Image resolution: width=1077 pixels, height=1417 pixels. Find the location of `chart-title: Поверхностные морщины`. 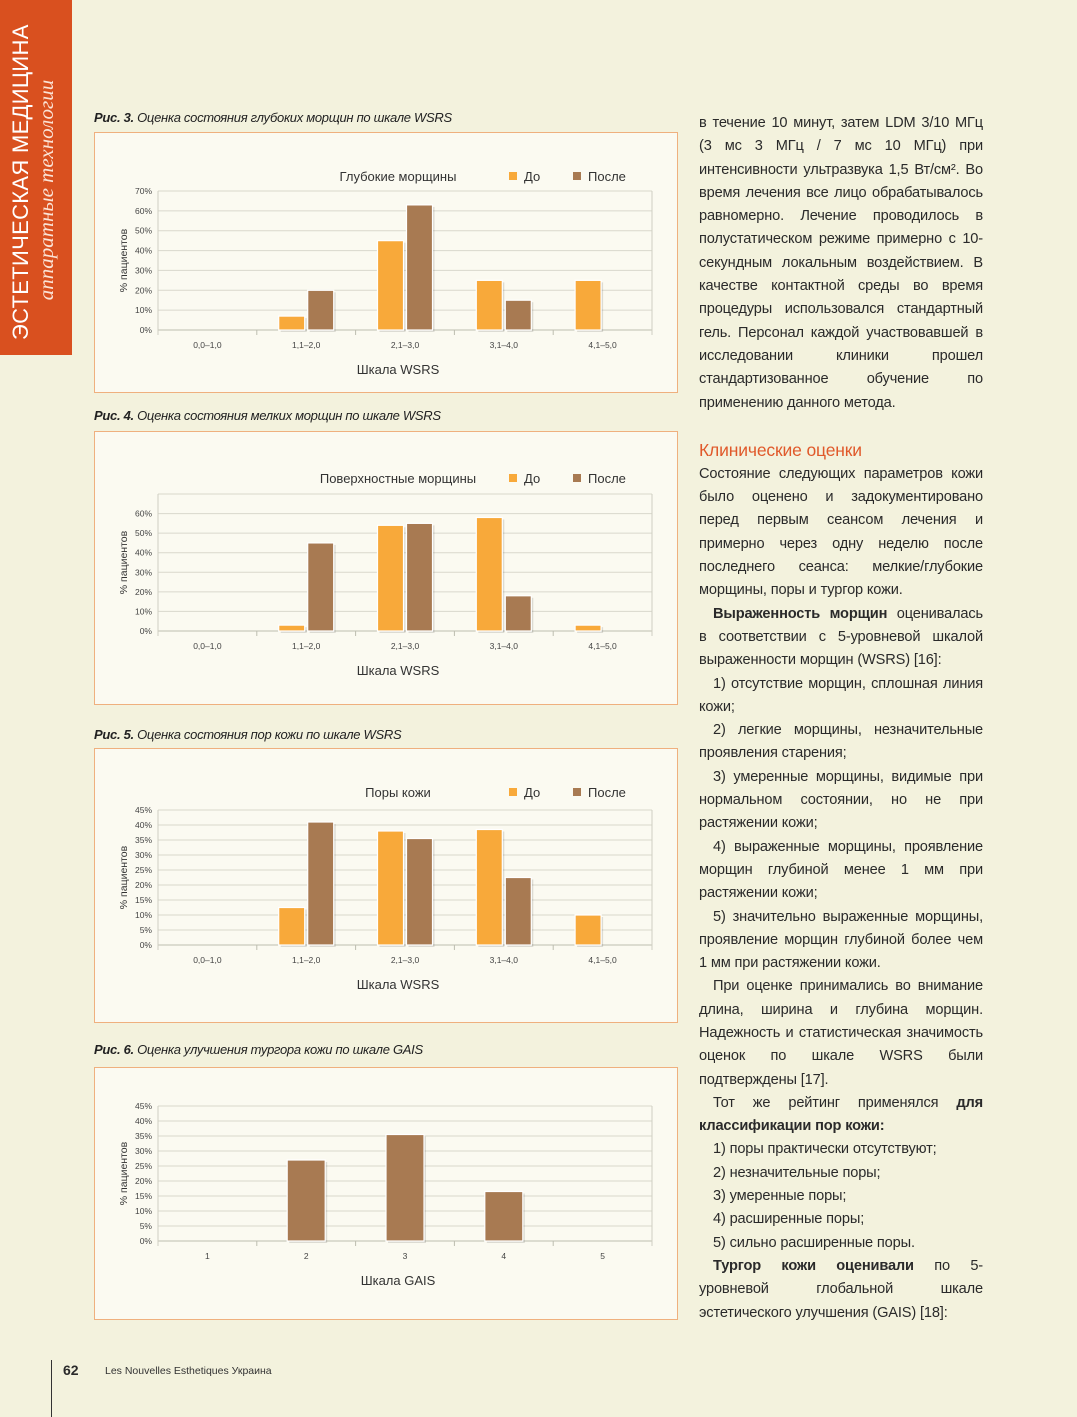

chart-title: Поверхностные морщины is located at coordinates (398, 478).